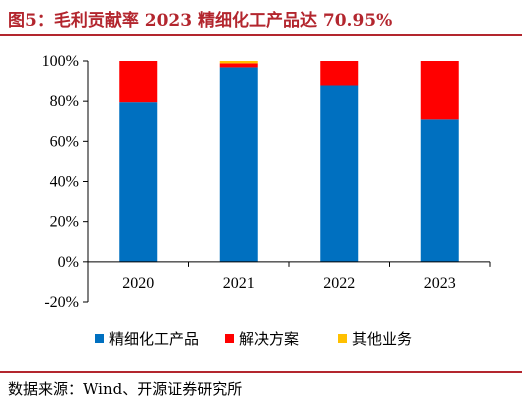  I want to click on legend-label-1: 精细化工产品, so click(154, 339).